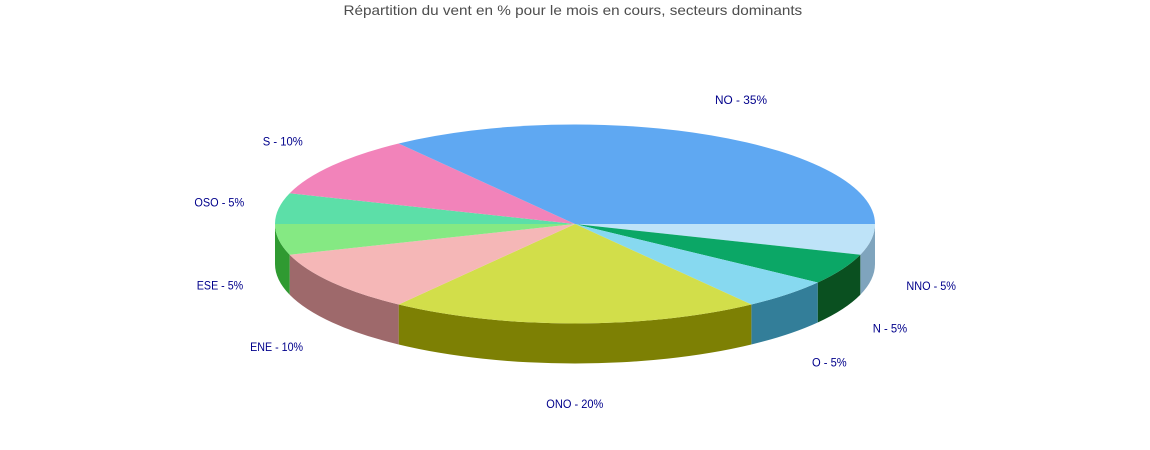 The width and height of the screenshot is (1150, 450). I want to click on svg-text: ESE - 5%, so click(220, 287).